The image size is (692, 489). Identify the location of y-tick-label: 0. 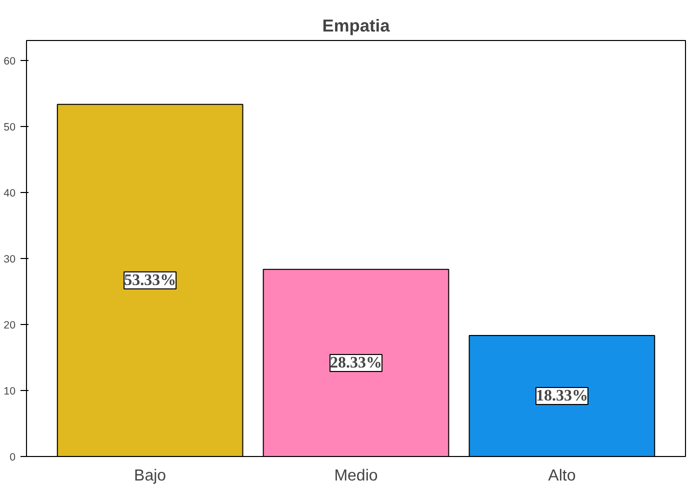
(13, 458).